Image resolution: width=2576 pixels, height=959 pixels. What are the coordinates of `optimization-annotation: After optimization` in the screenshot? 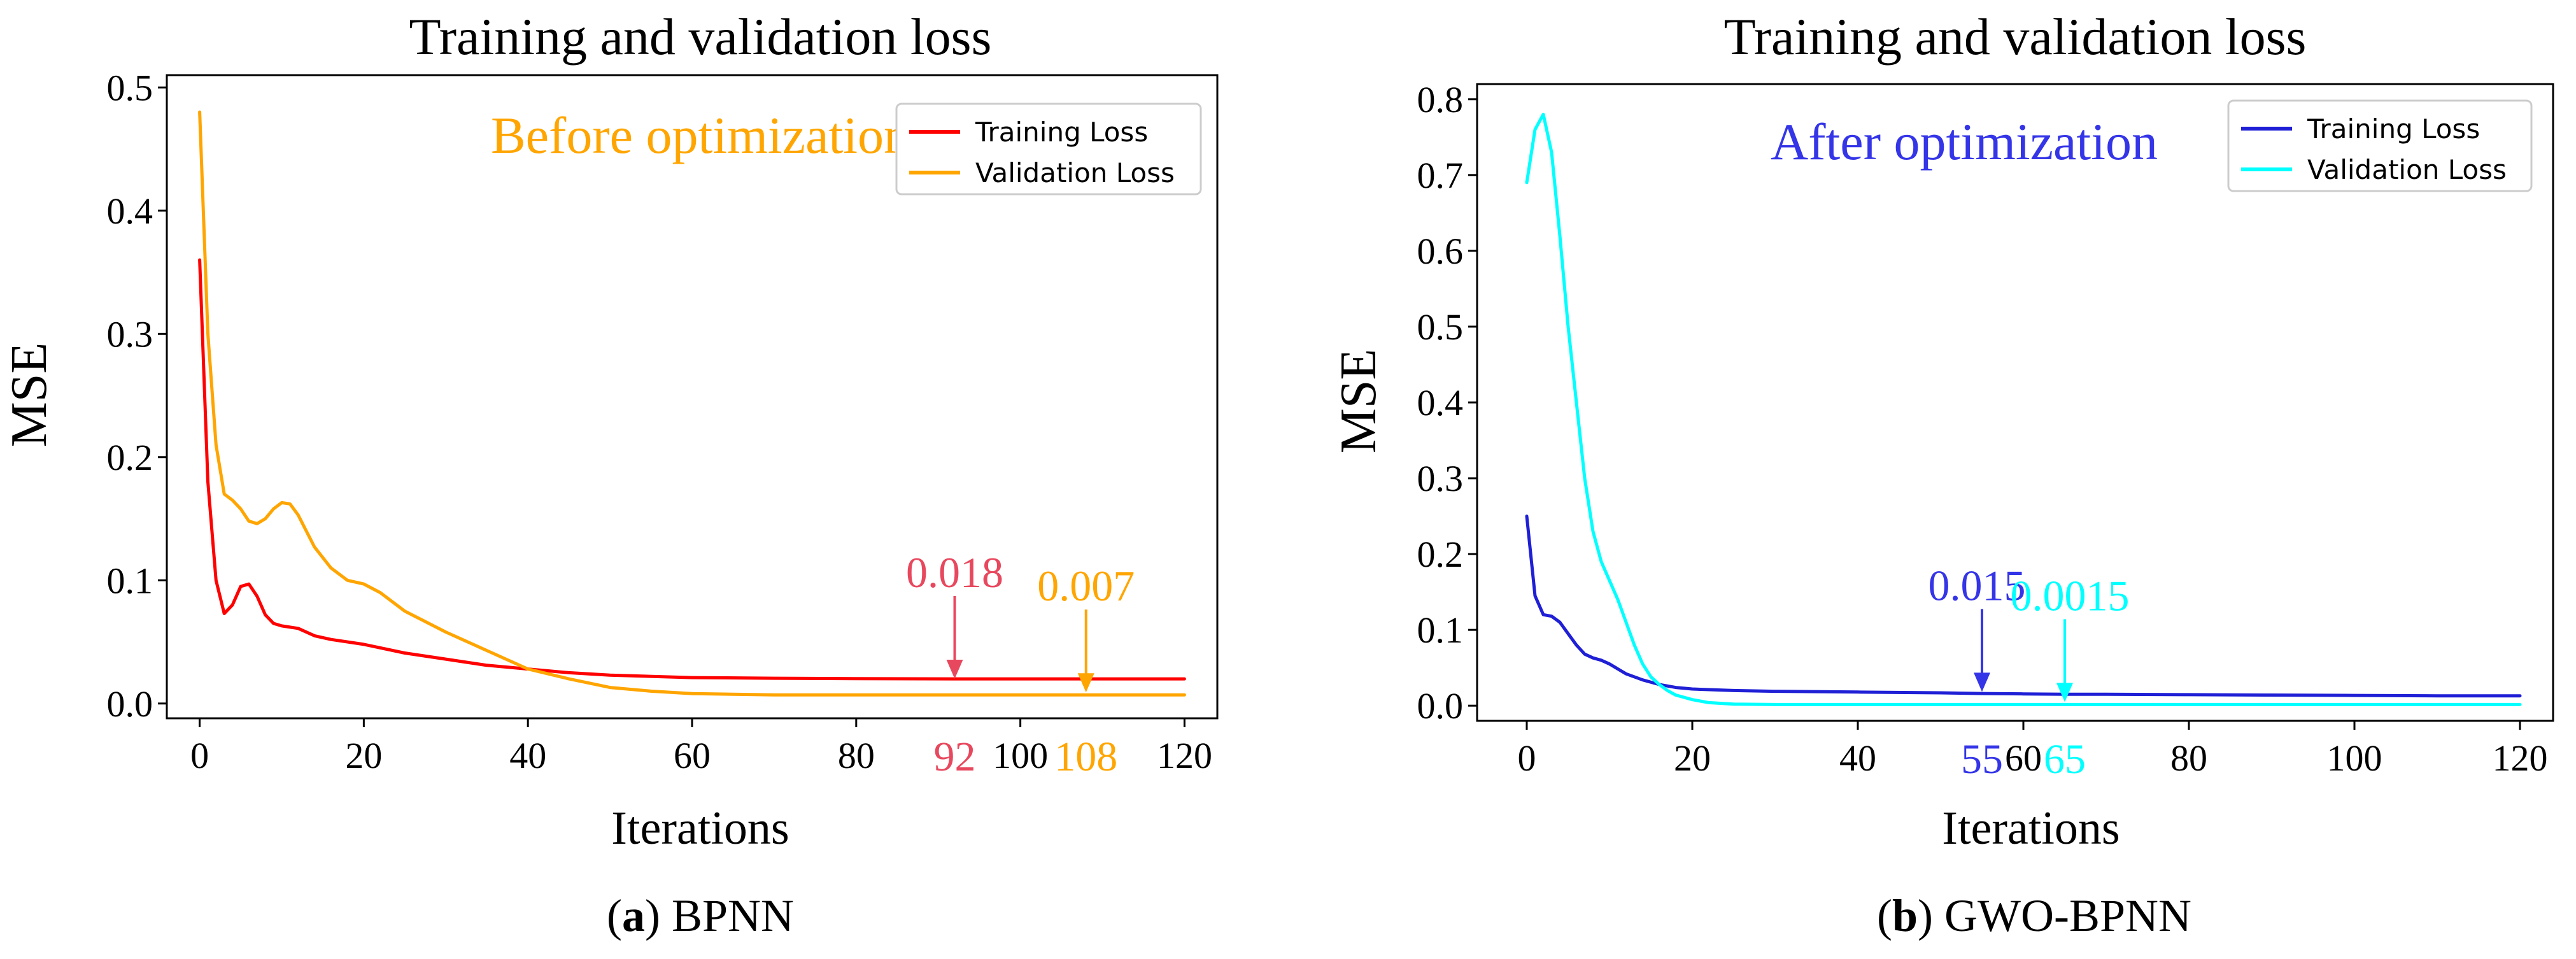 It's located at (1964, 142).